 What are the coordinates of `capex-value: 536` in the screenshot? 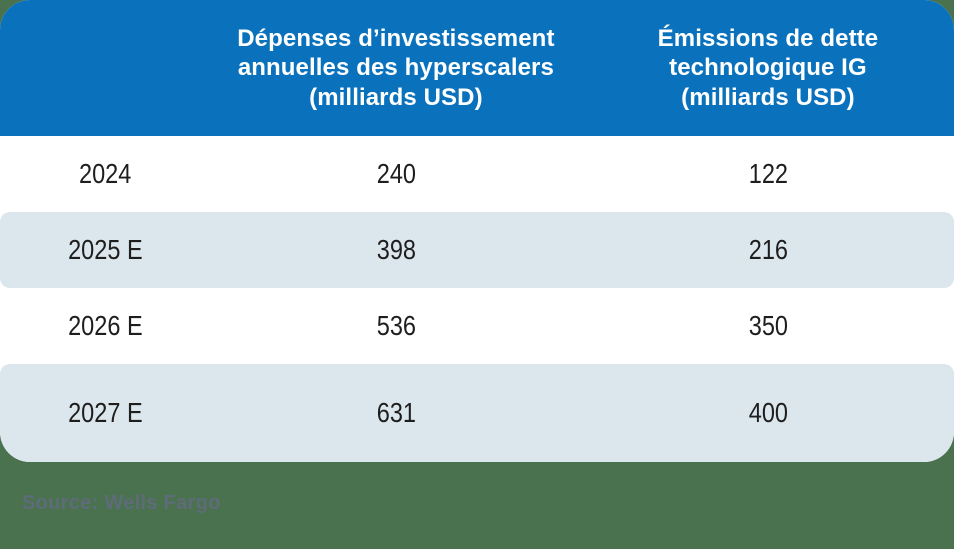 It's located at (396, 325).